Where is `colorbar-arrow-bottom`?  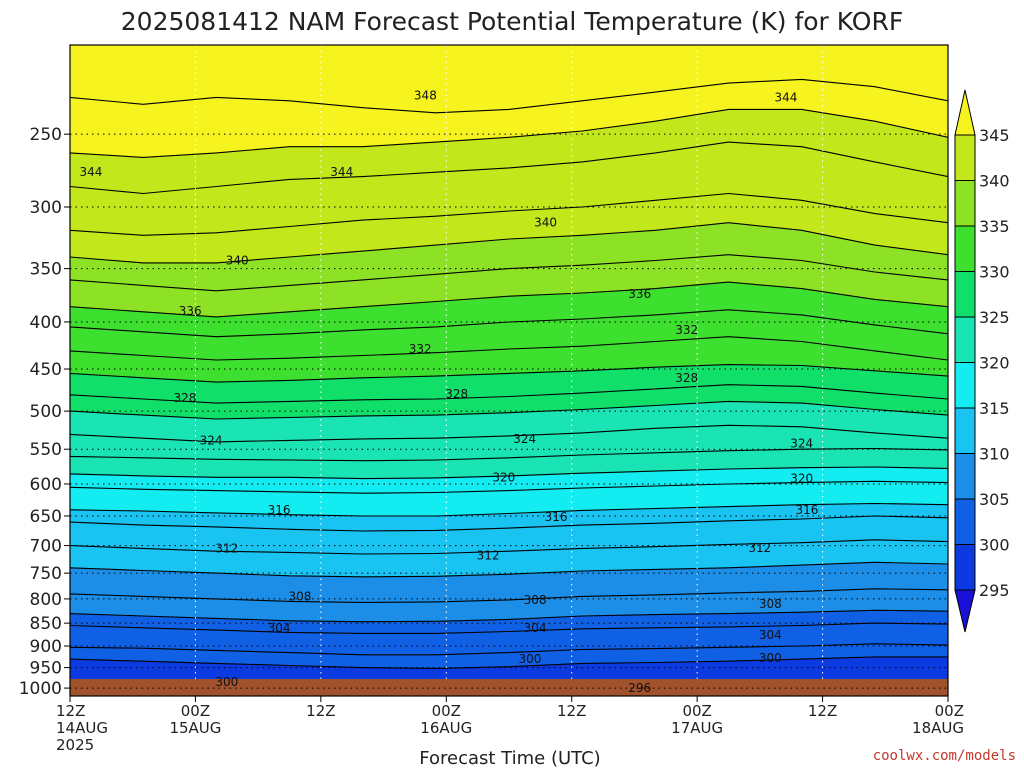
colorbar-arrow-bottom is located at coordinates (965, 611).